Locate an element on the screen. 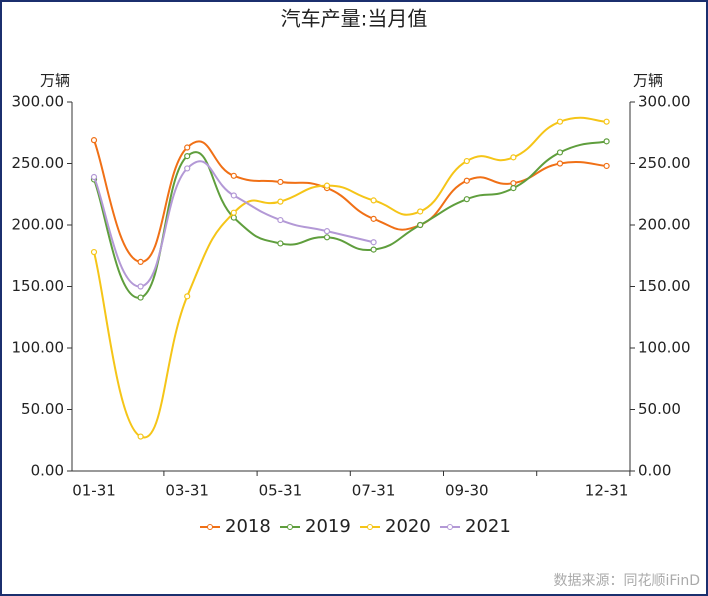 This screenshot has height=596, width=708. y-tick-label: 50.00 is located at coordinates (42, 409).